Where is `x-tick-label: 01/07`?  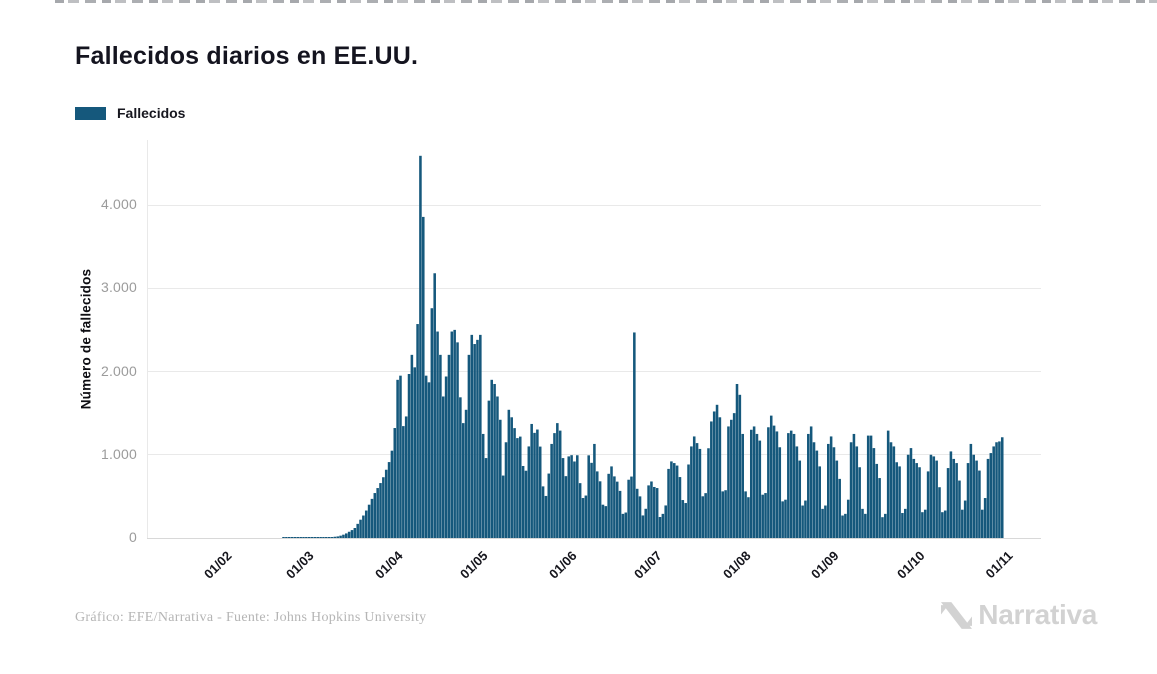
x-tick-label: 01/07 is located at coordinates (648, 565).